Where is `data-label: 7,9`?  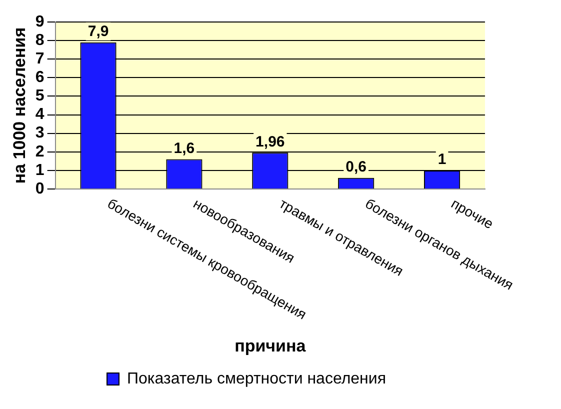 data-label: 7,9 is located at coordinates (98, 31).